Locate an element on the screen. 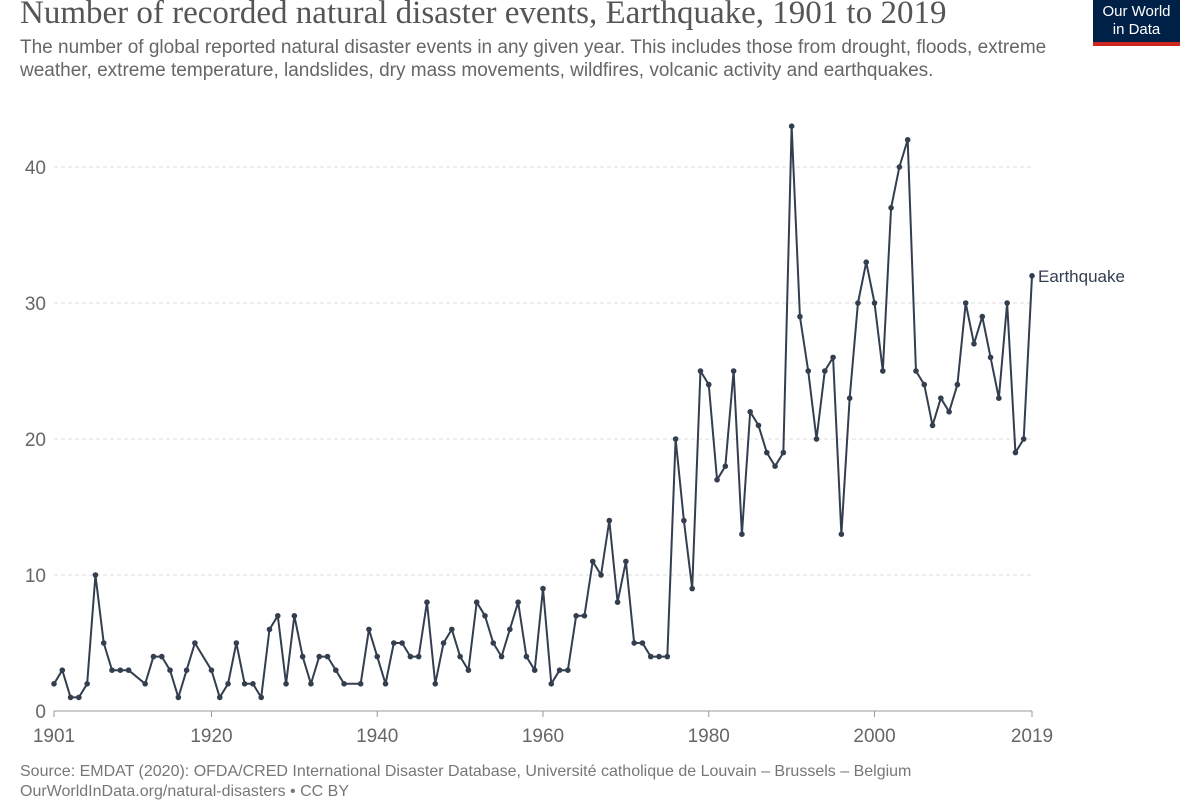  owid-logo: Our World in Data is located at coordinates (1136, 23).